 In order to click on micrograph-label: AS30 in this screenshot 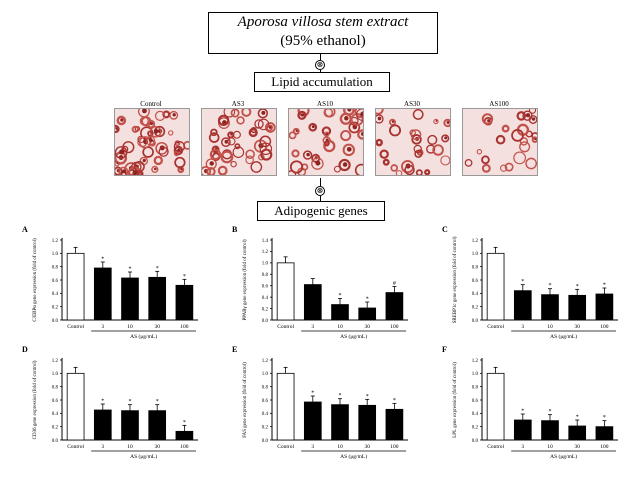, I will do `click(412, 104)`.